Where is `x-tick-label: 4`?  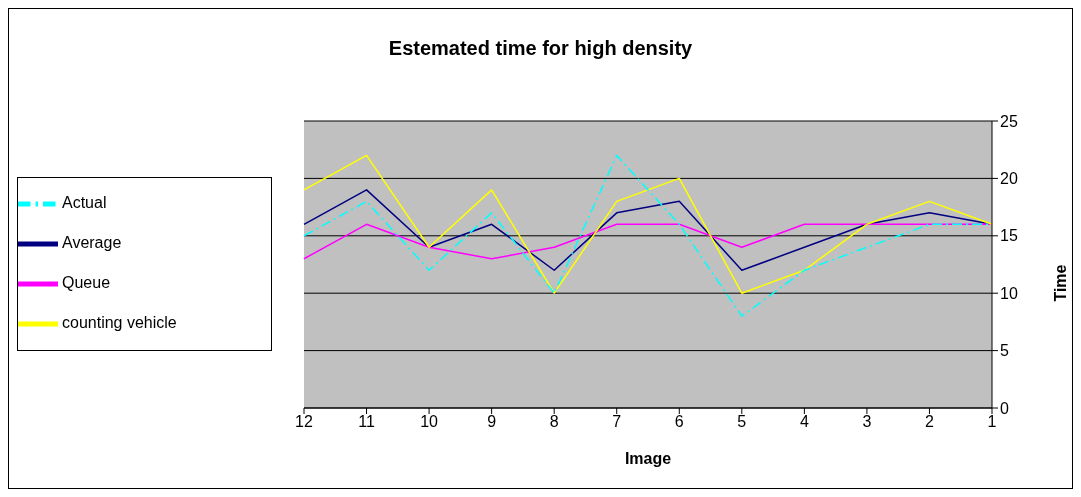 x-tick-label: 4 is located at coordinates (804, 422).